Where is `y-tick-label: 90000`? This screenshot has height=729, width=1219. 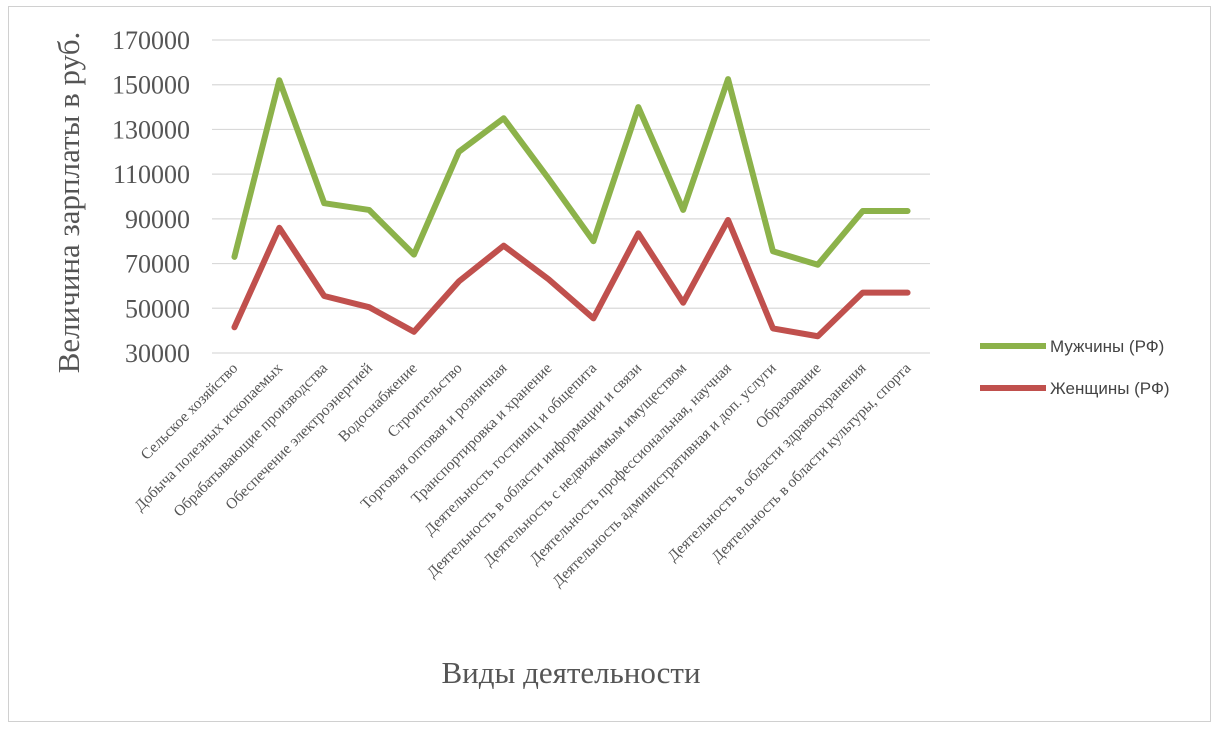 y-tick-label: 90000 is located at coordinates (157, 219).